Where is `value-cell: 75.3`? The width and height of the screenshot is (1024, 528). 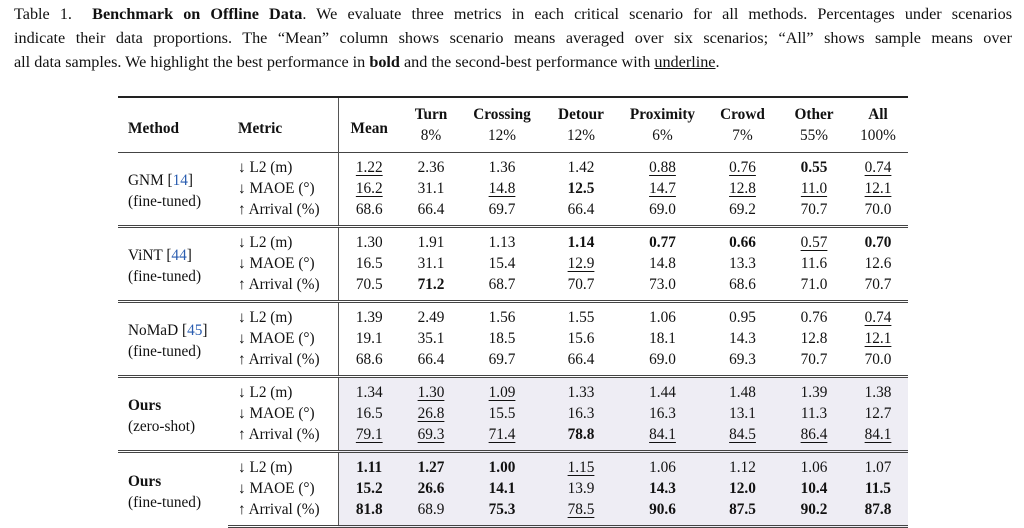 value-cell: 75.3 is located at coordinates (502, 513).